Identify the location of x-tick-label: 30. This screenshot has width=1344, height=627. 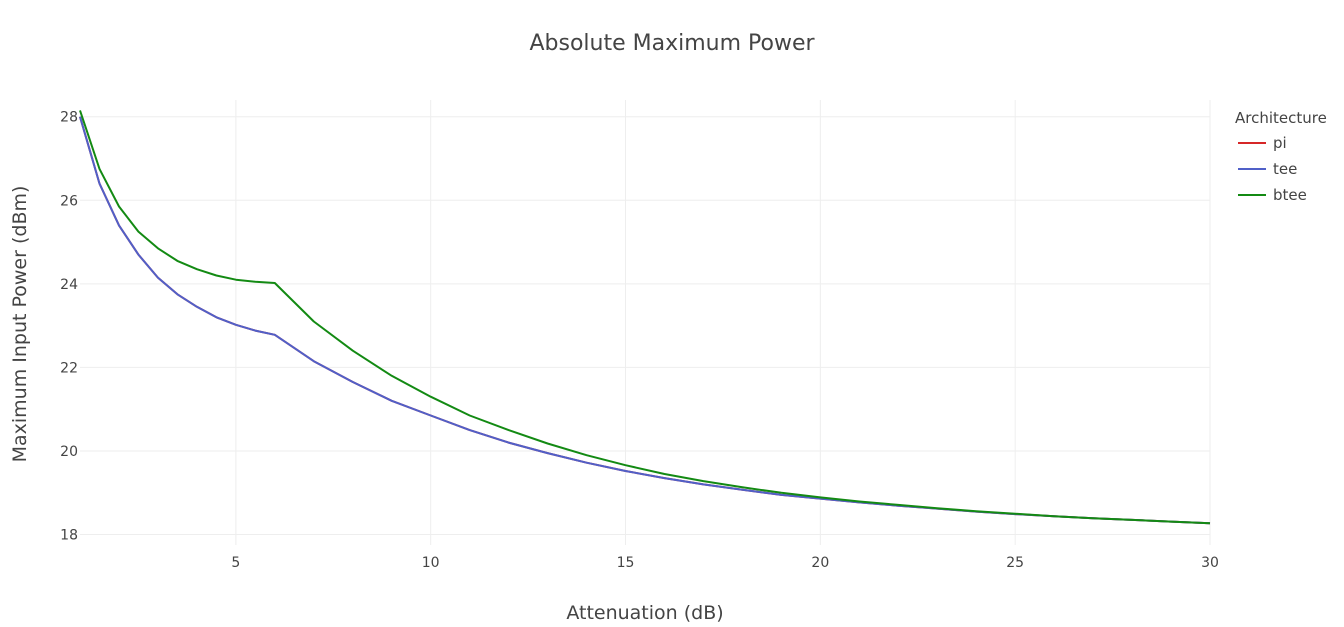
(1210, 563).